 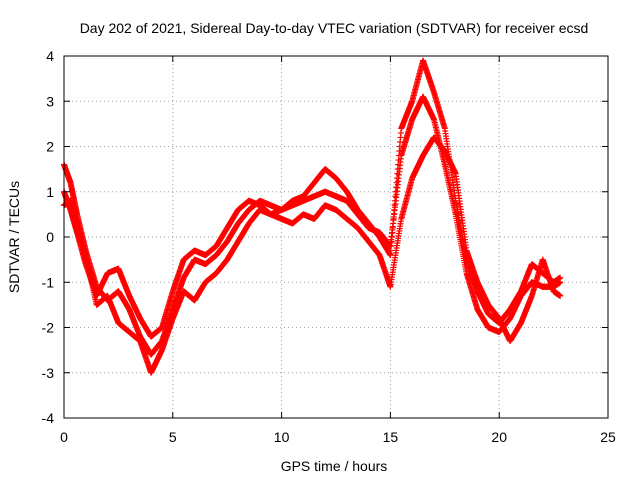 What do you see at coordinates (499, 437) in the screenshot?
I see `x-tick-label: 20` at bounding box center [499, 437].